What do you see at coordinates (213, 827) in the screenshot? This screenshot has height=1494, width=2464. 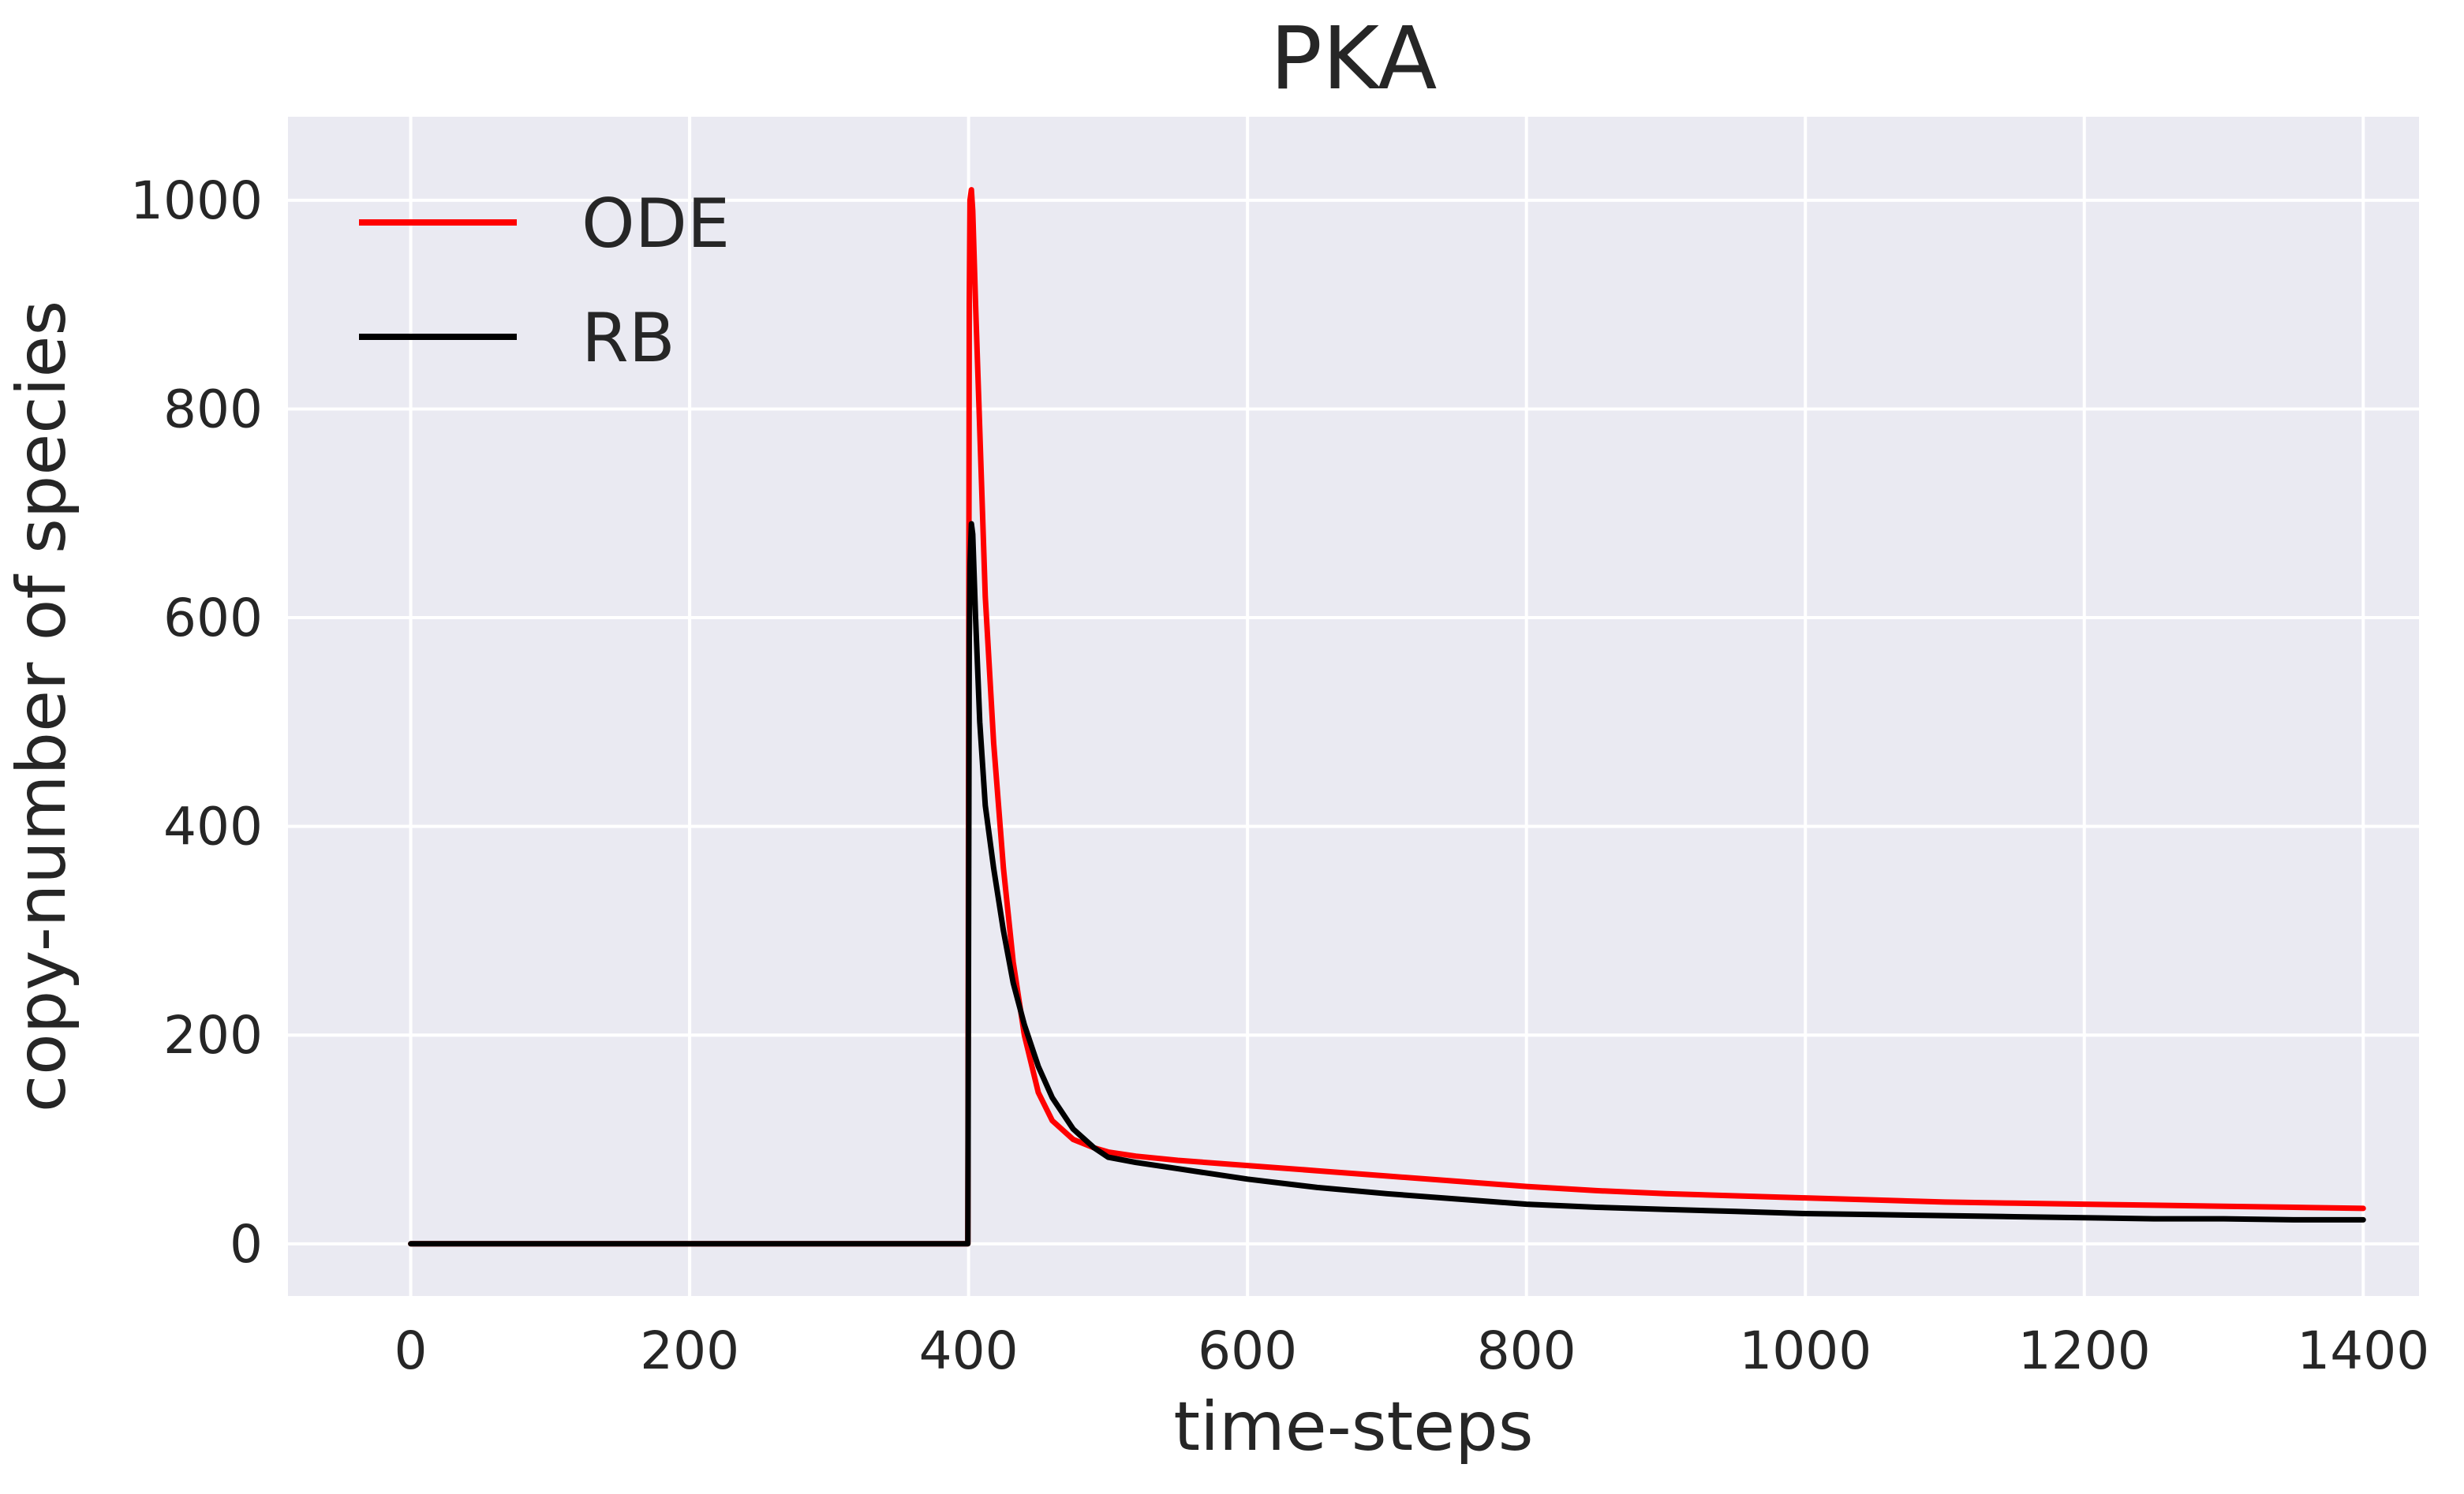 I see `y-tick-label: 400` at bounding box center [213, 827].